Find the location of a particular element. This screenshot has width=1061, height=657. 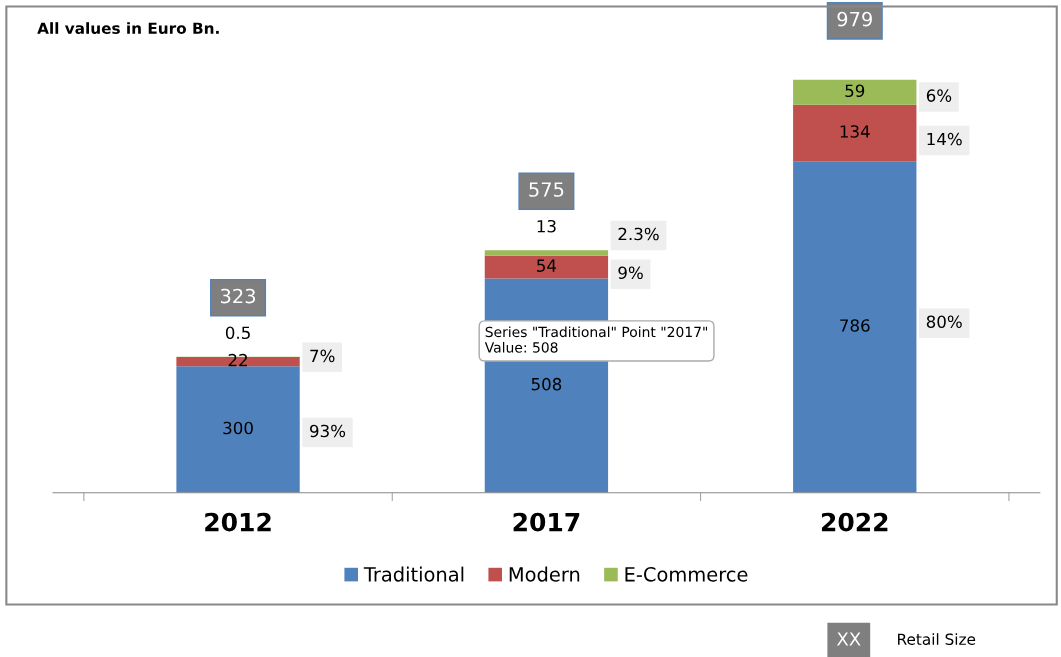

legend-label: Modern is located at coordinates (544, 574).